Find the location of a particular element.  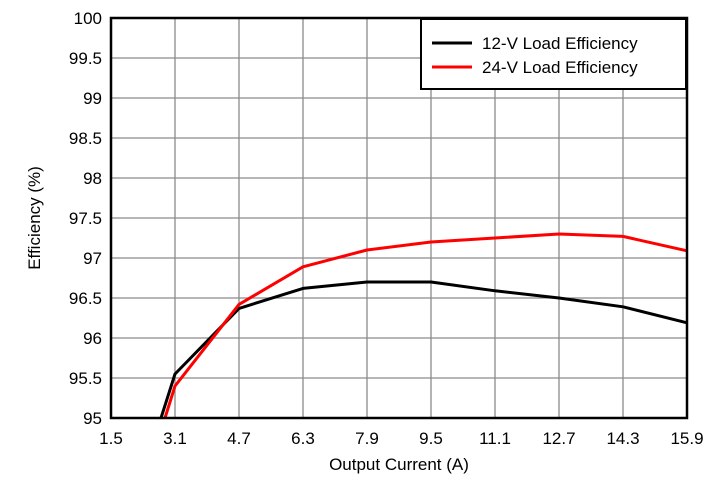

y-tick-label: 98 is located at coordinates (92, 178).